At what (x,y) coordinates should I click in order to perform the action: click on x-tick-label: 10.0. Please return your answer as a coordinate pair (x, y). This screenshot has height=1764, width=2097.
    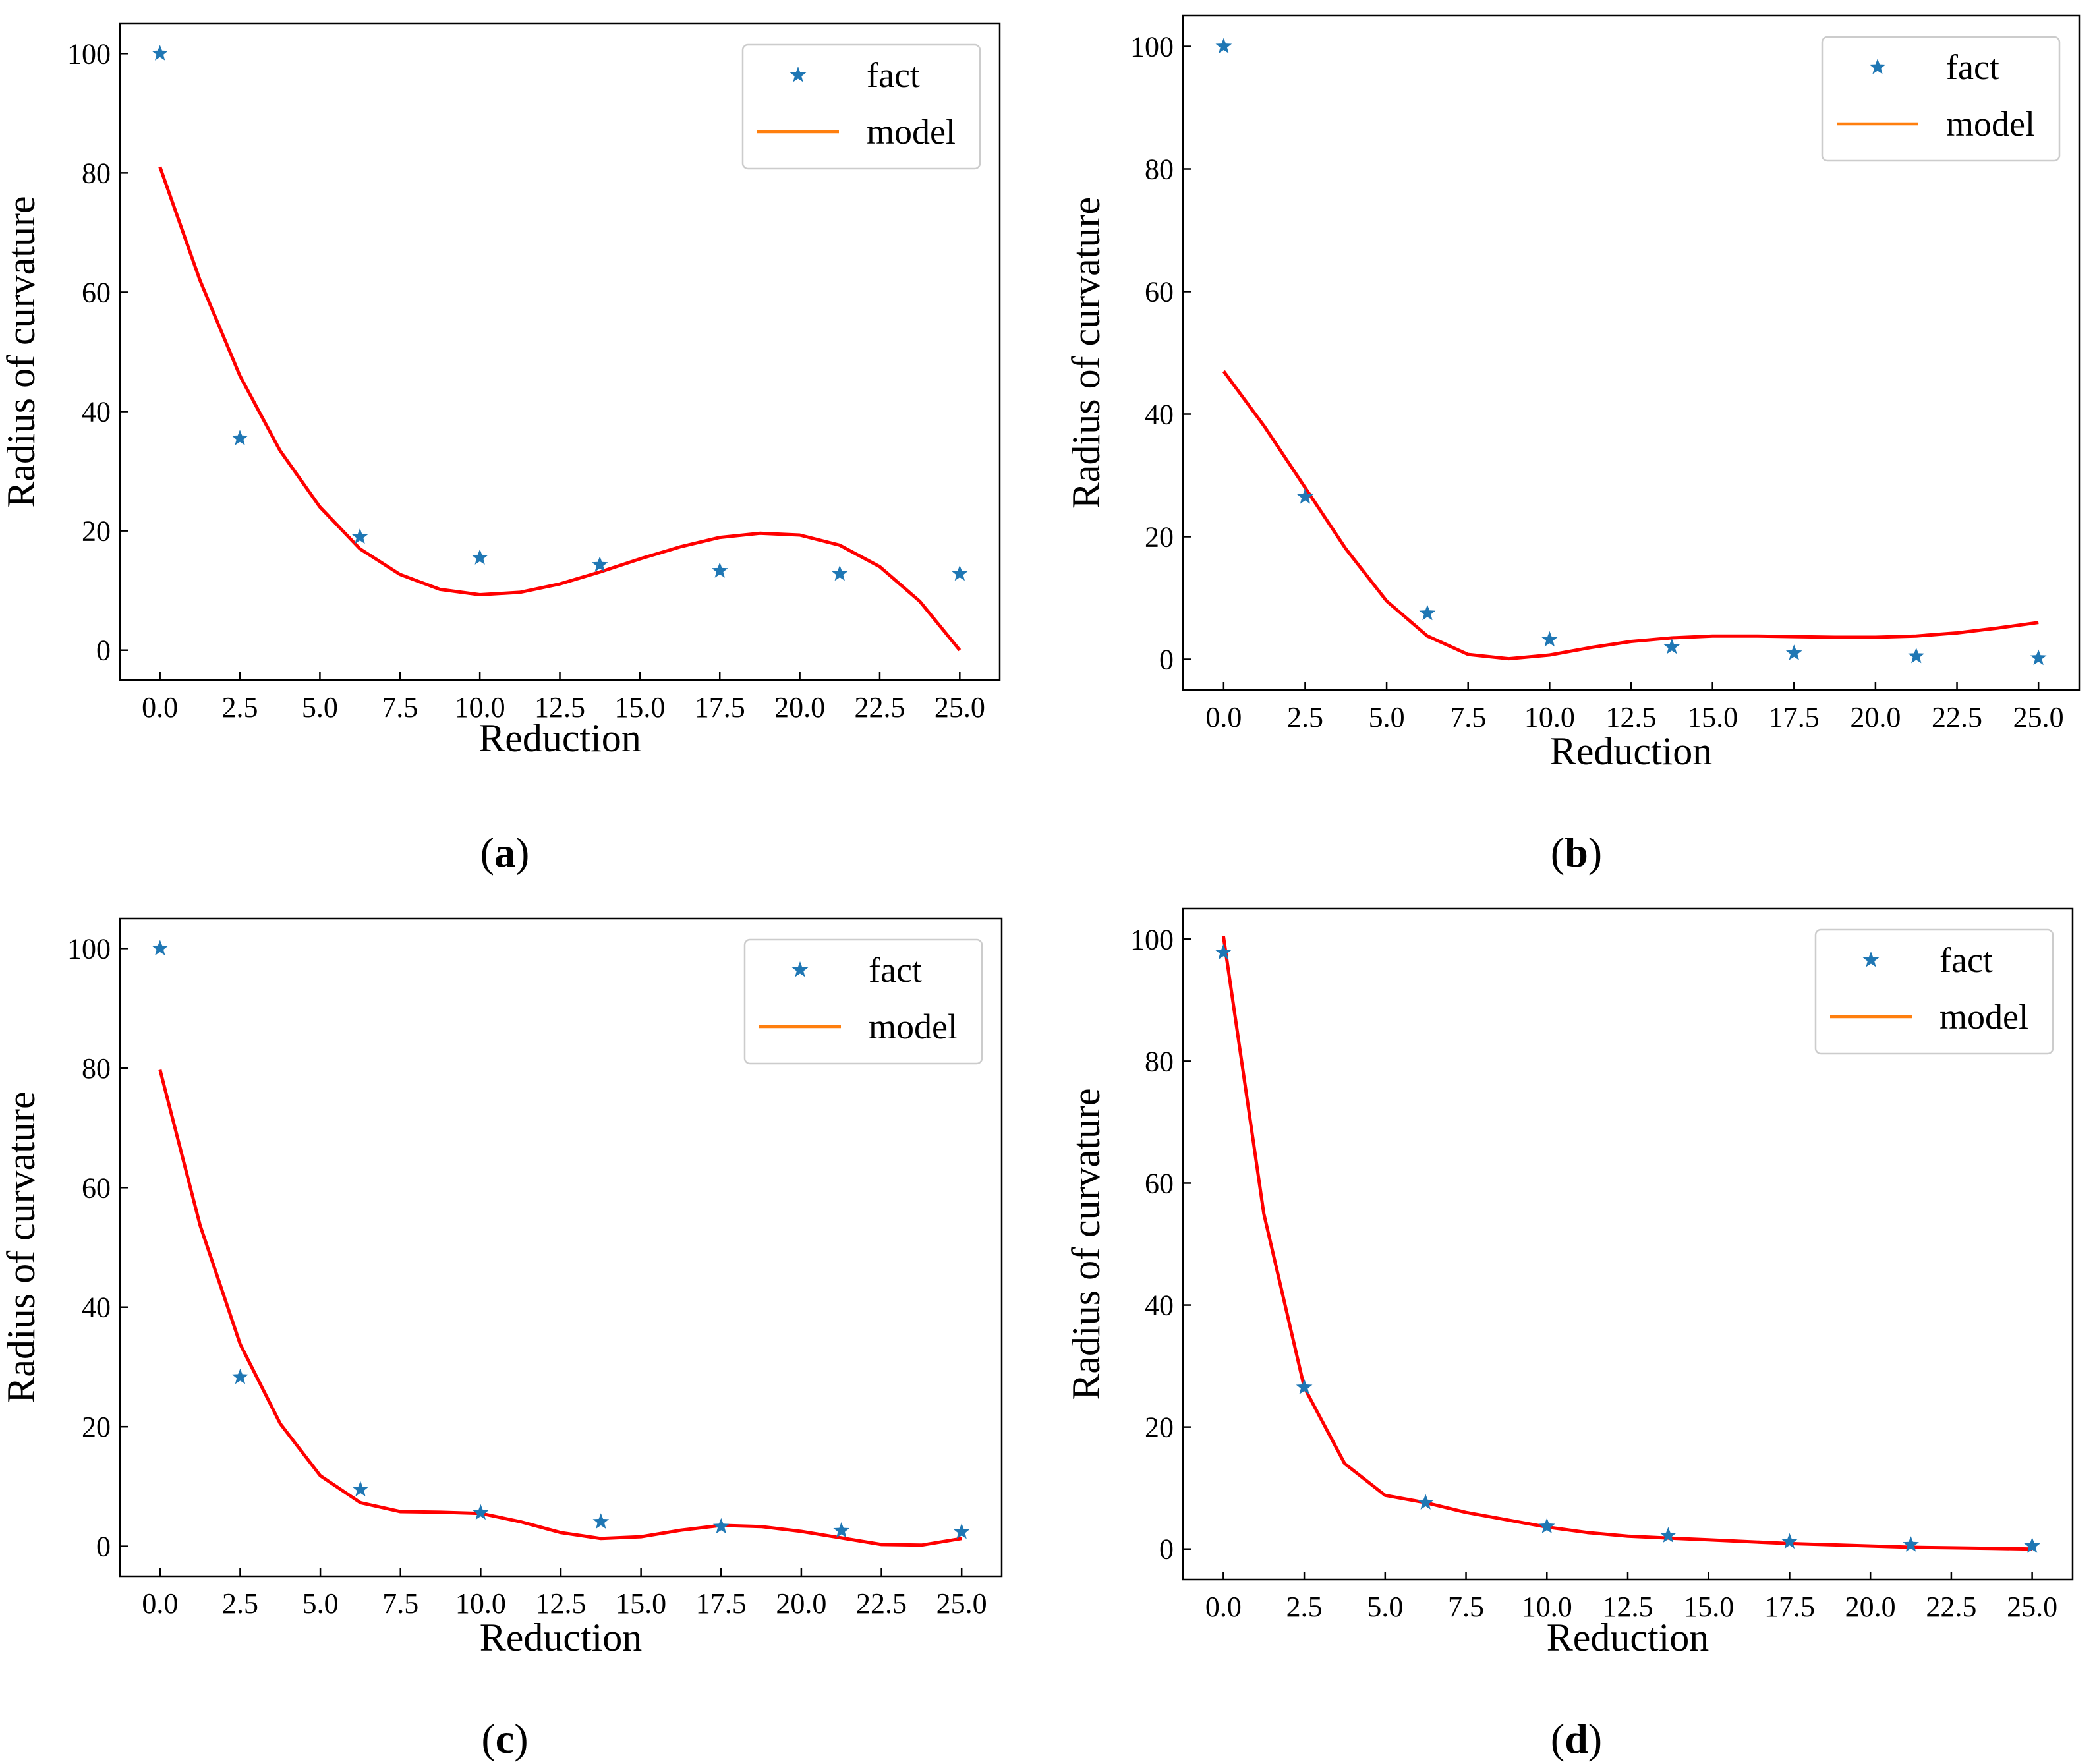
    Looking at the image, I should click on (1549, 717).